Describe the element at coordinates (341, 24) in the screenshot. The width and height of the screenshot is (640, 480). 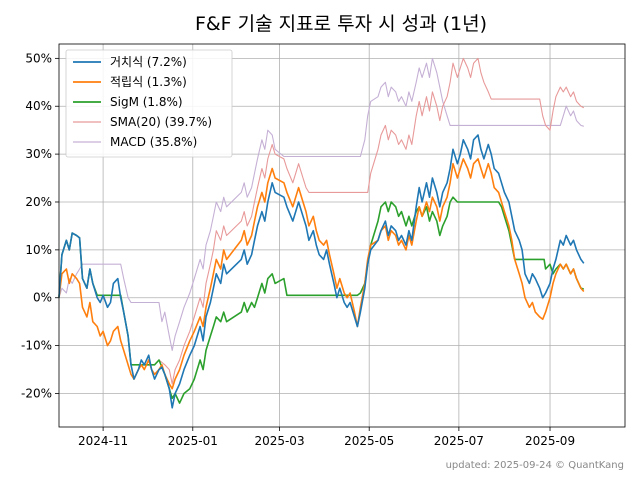
I see `chart-title: F&F 기술 지표로 투자 시 성과 (1년)` at that location.